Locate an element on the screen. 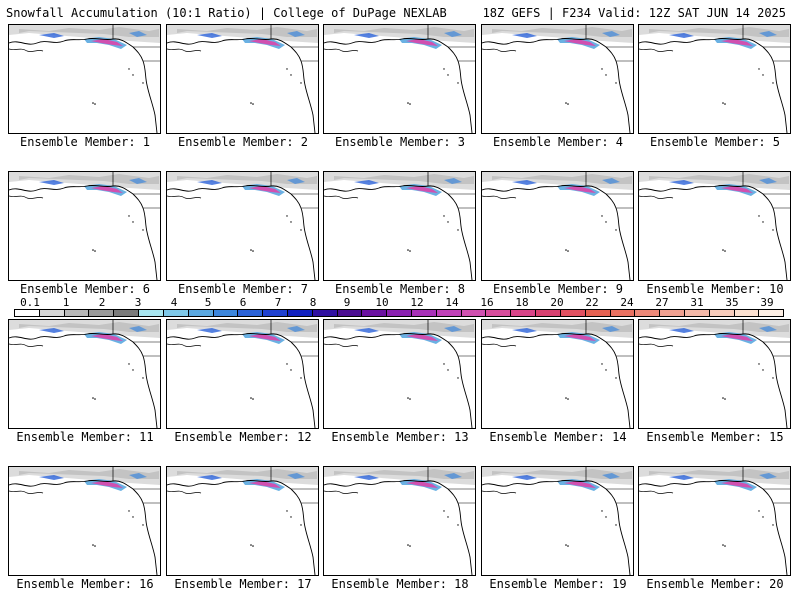 The width and height of the screenshot is (800, 600). colorbar-tick-label: 4 is located at coordinates (174, 302).